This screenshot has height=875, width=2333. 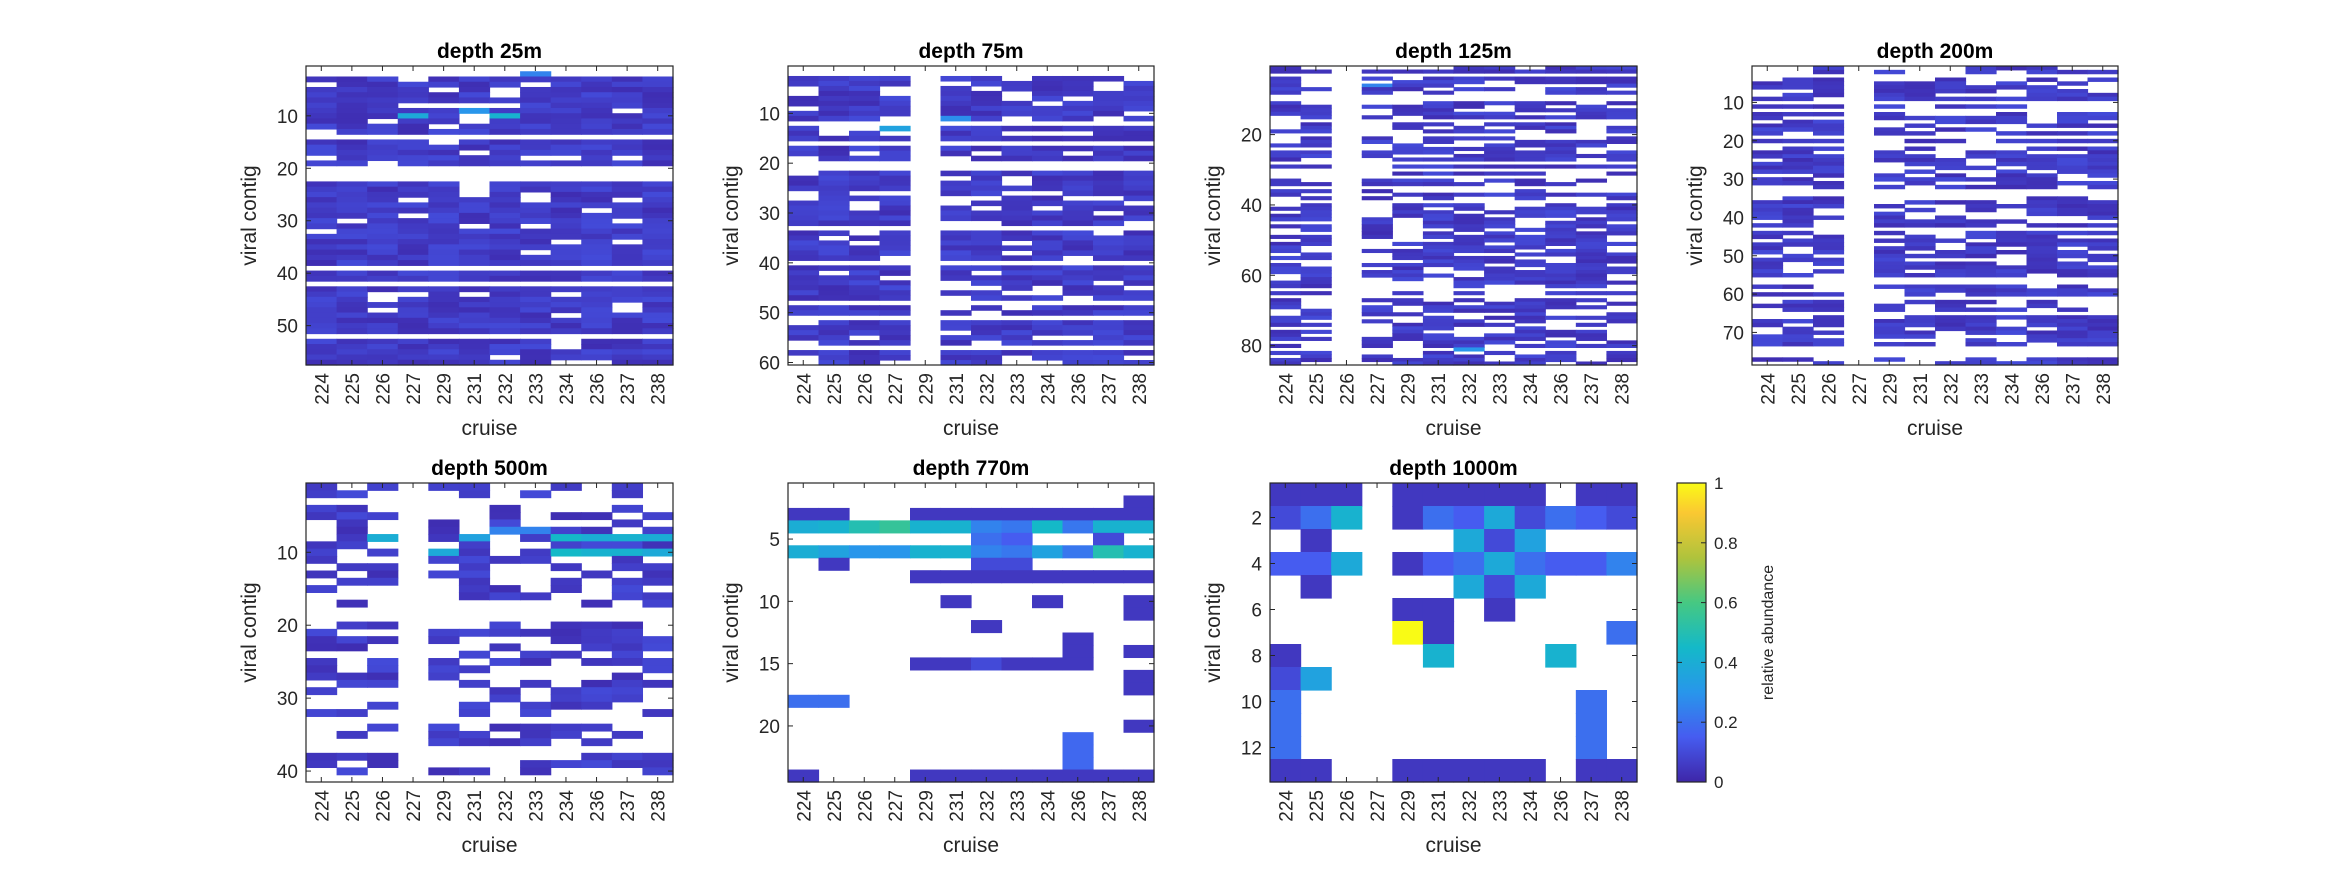 What do you see at coordinates (1733, 295) in the screenshot?
I see `y-tick-label: 60` at bounding box center [1733, 295].